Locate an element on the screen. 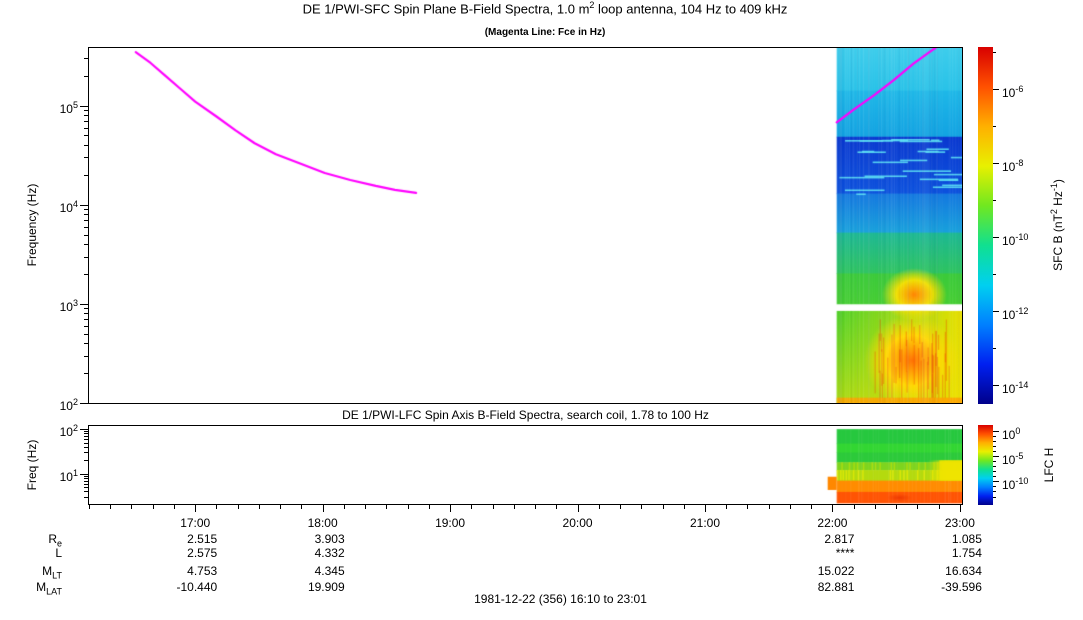  ephemeris-row-label: MLT is located at coordinates (52, 572).